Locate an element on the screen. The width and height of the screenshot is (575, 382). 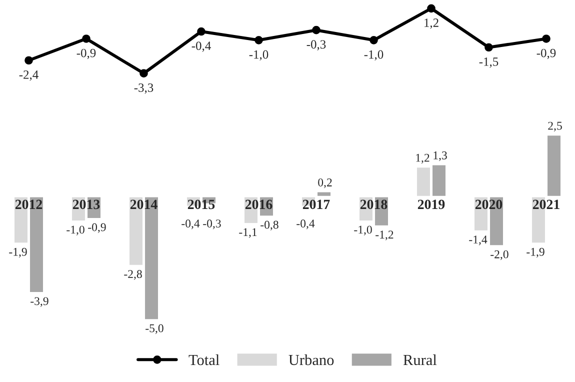
x-tick-label: 2013 is located at coordinates (86, 205).